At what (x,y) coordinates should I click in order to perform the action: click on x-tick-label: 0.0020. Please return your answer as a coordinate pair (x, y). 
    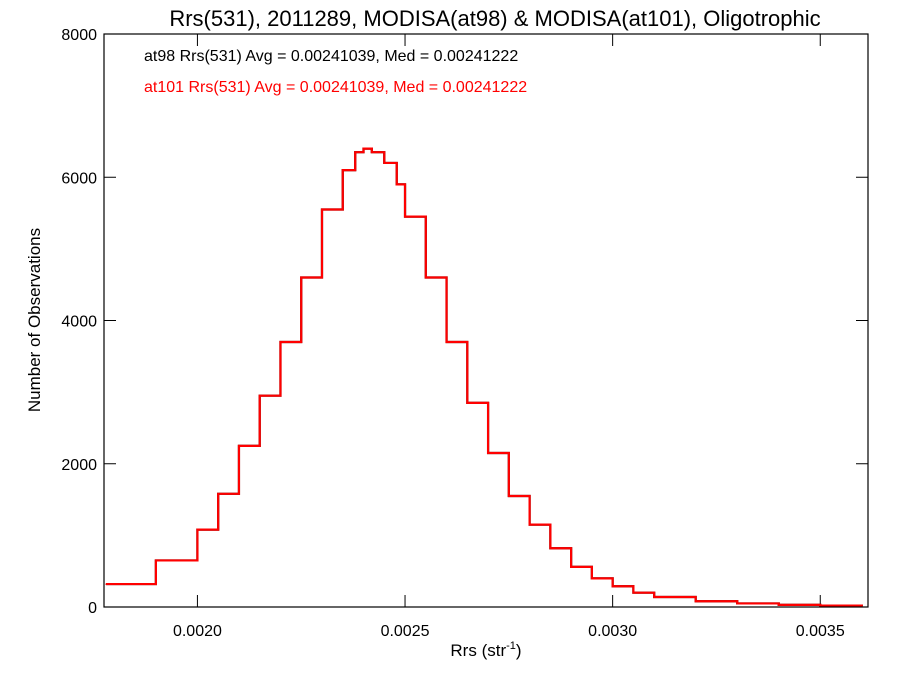
    Looking at the image, I should click on (197, 631).